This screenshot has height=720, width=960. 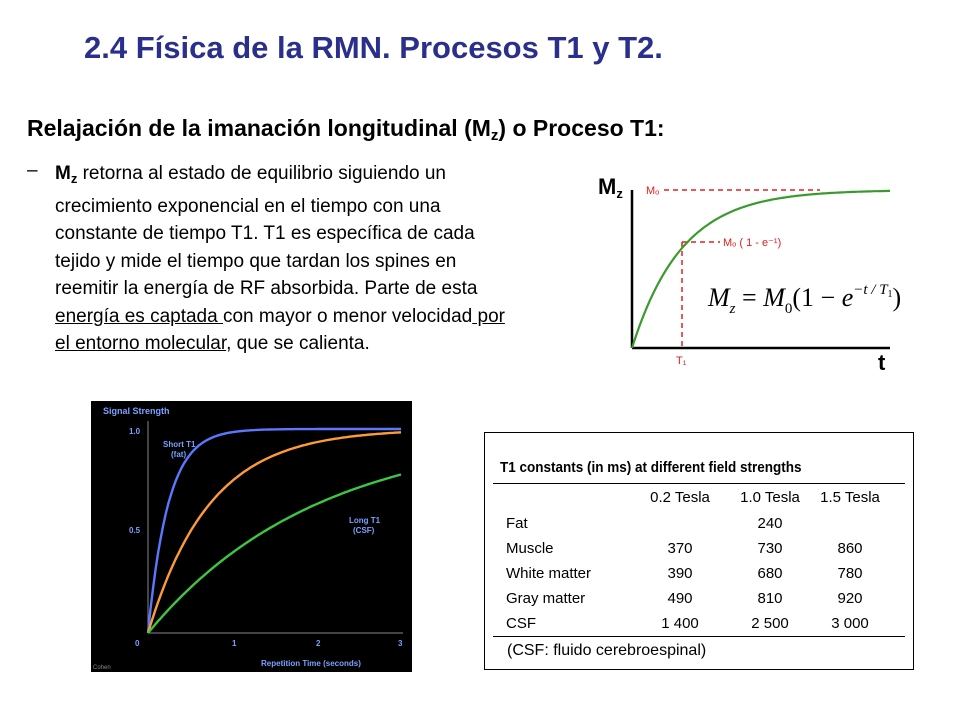 I want to click on signal-curves, so click(x=274, y=530).